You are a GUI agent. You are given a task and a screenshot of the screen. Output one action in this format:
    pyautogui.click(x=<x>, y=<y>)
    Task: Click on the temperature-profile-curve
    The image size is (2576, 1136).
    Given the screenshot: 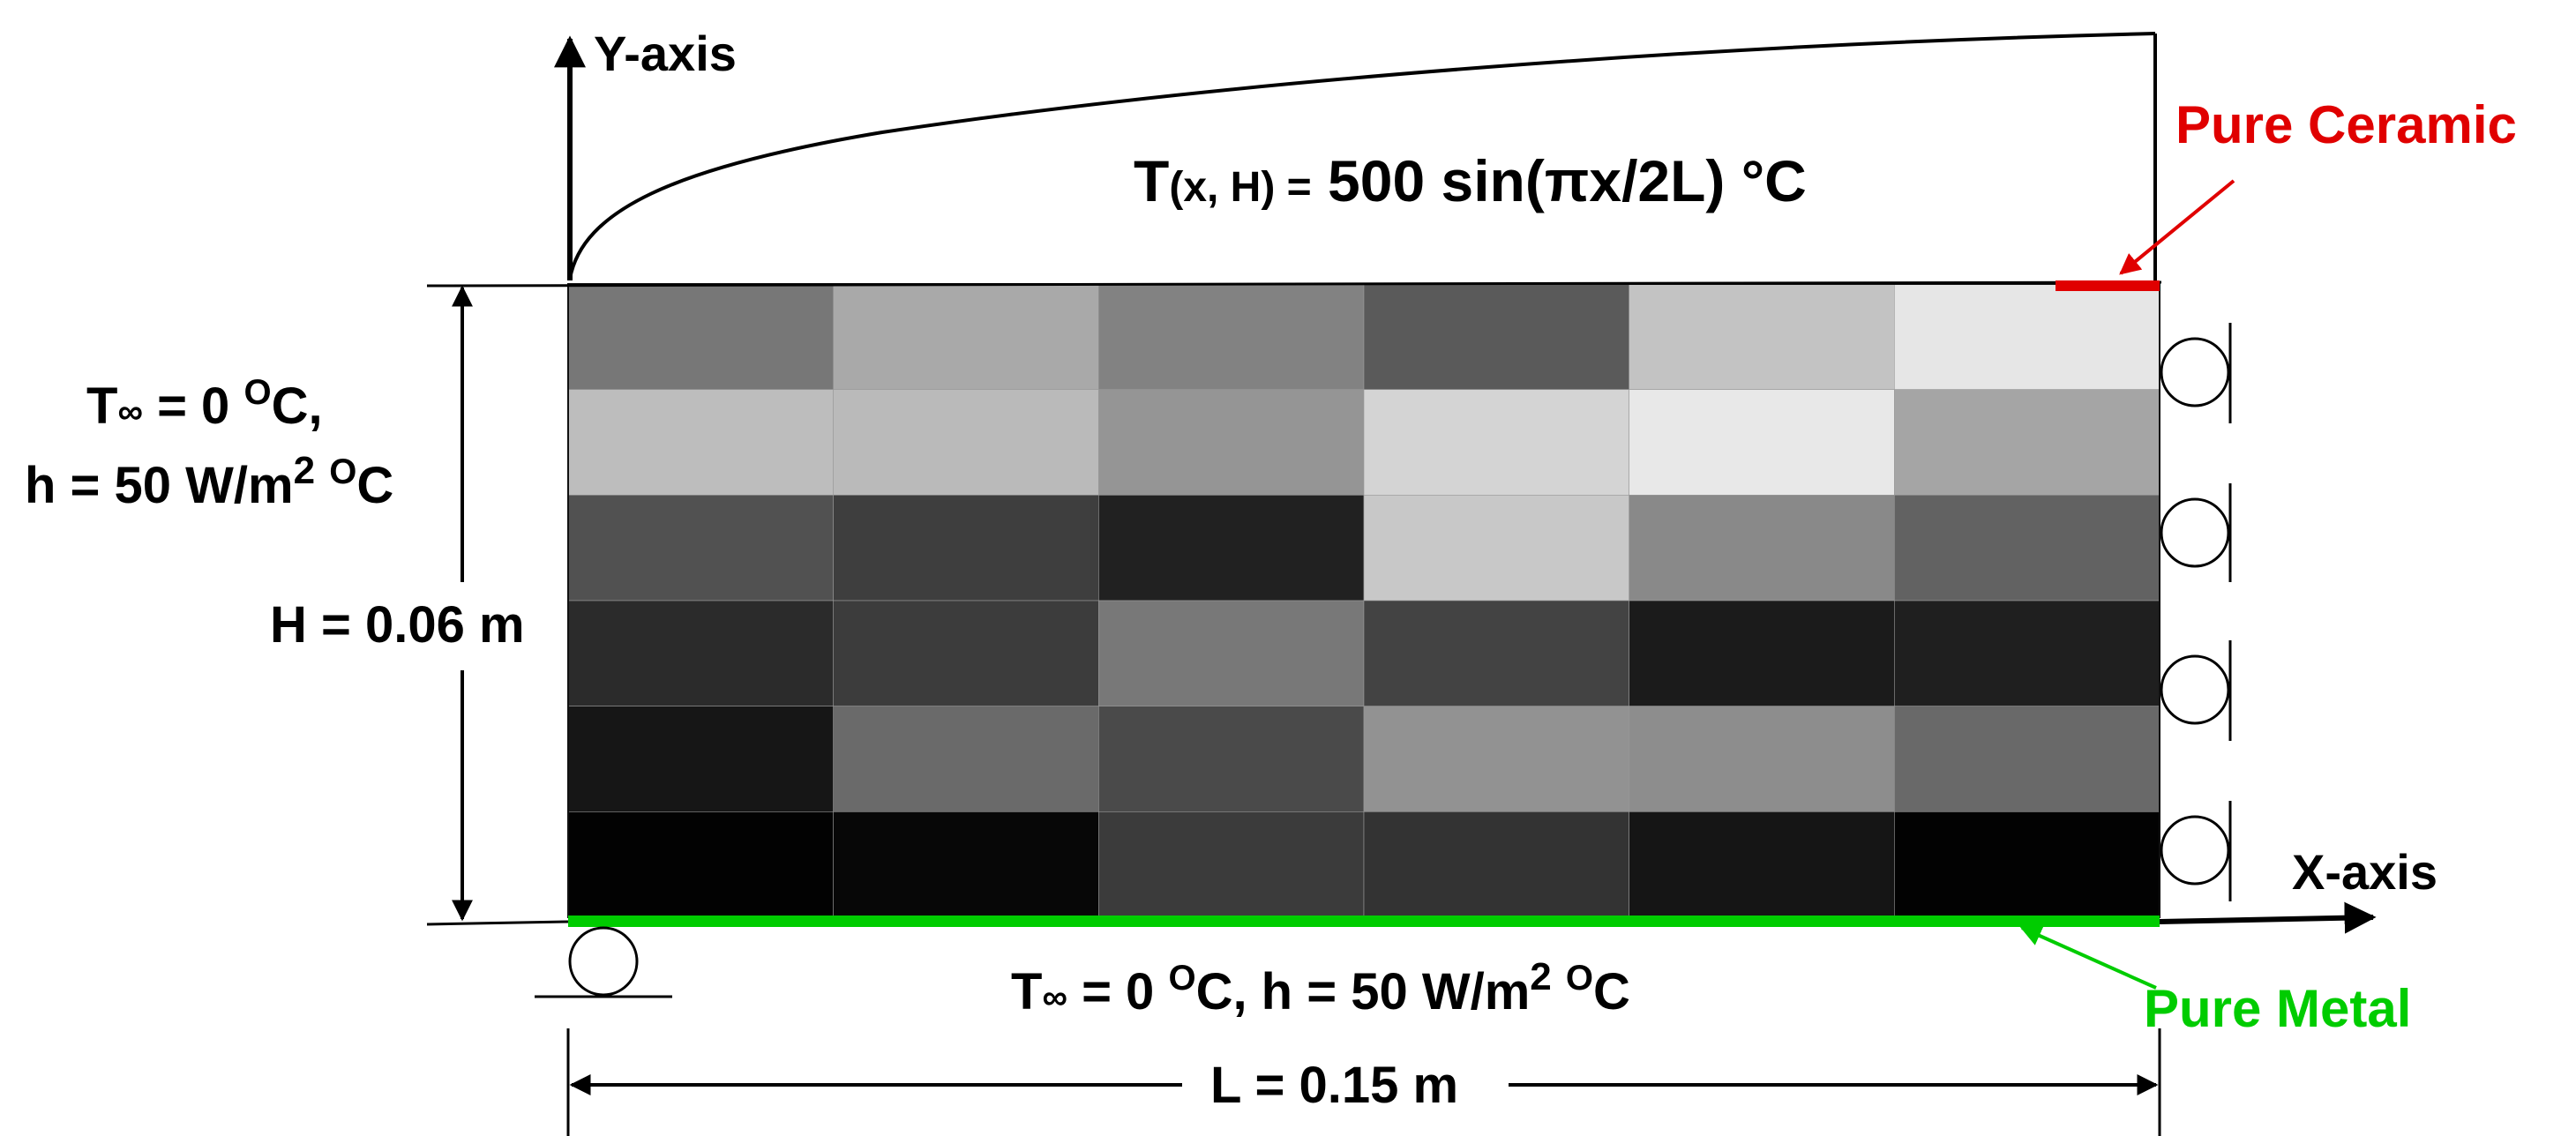 What is the action you would take?
    pyautogui.click(x=1362, y=156)
    